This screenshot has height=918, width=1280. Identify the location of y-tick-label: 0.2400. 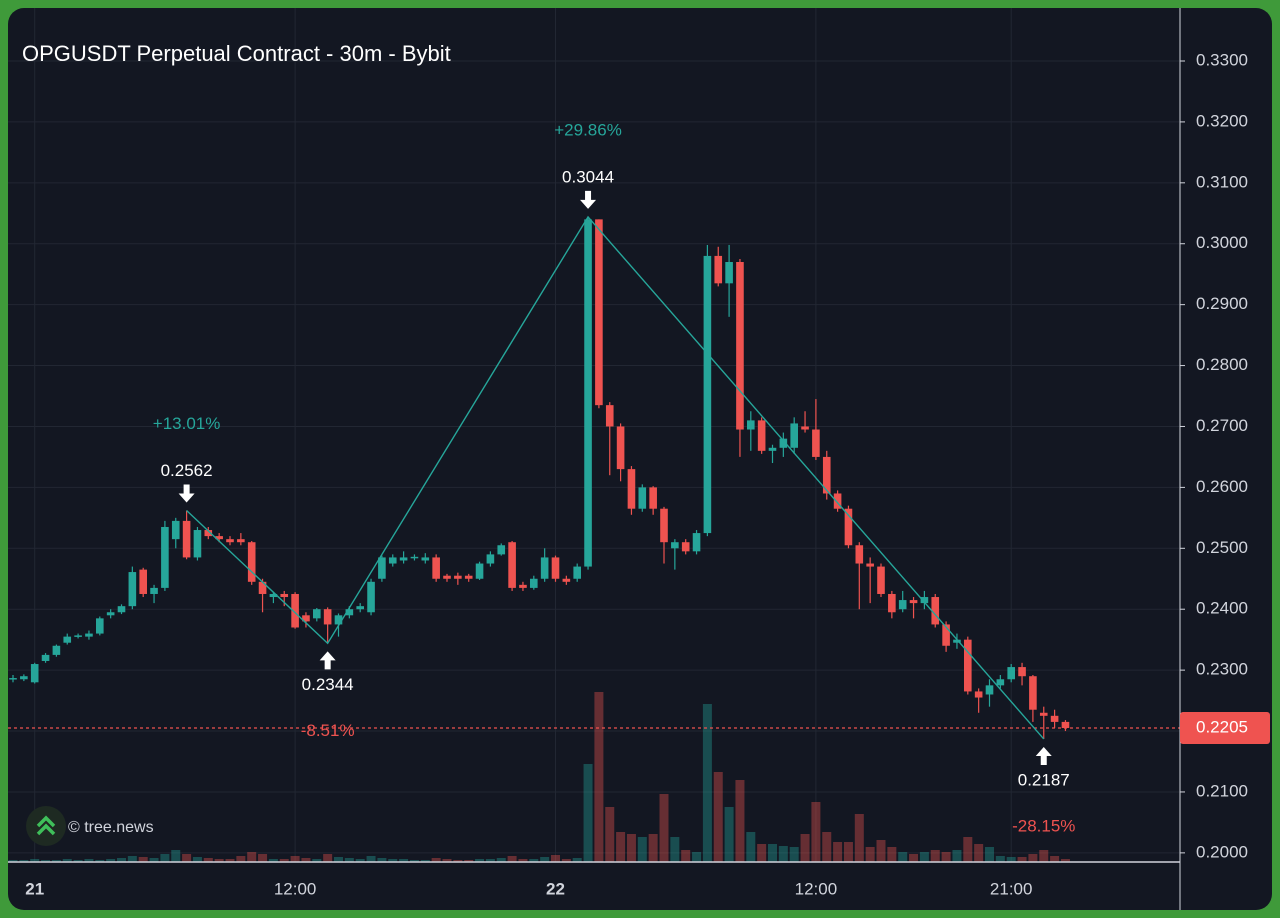
(1222, 608).